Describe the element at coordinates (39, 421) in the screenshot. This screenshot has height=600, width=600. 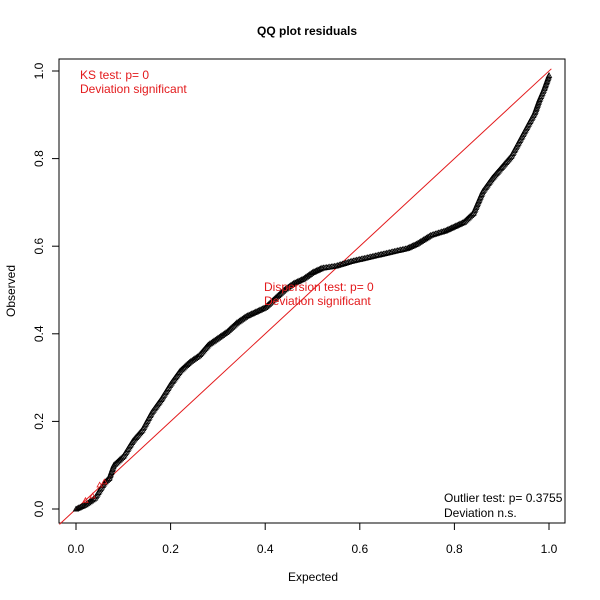
I see `y-tick-label: 0.2` at that location.